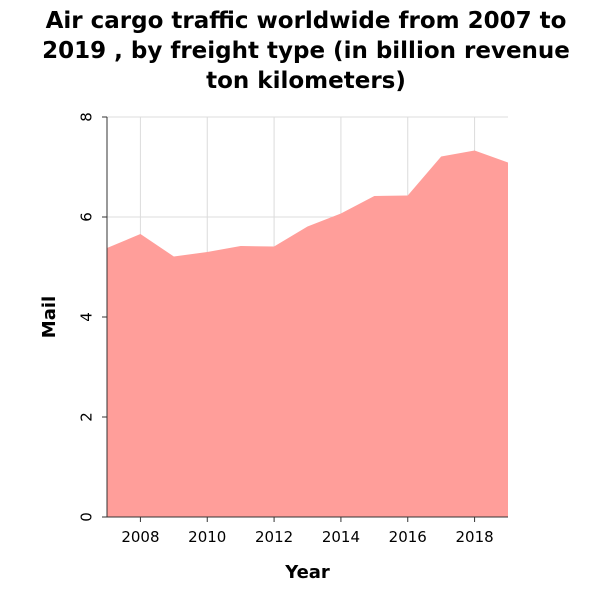  What do you see at coordinates (49, 317) in the screenshot?
I see `y-axis-title: Mail` at bounding box center [49, 317].